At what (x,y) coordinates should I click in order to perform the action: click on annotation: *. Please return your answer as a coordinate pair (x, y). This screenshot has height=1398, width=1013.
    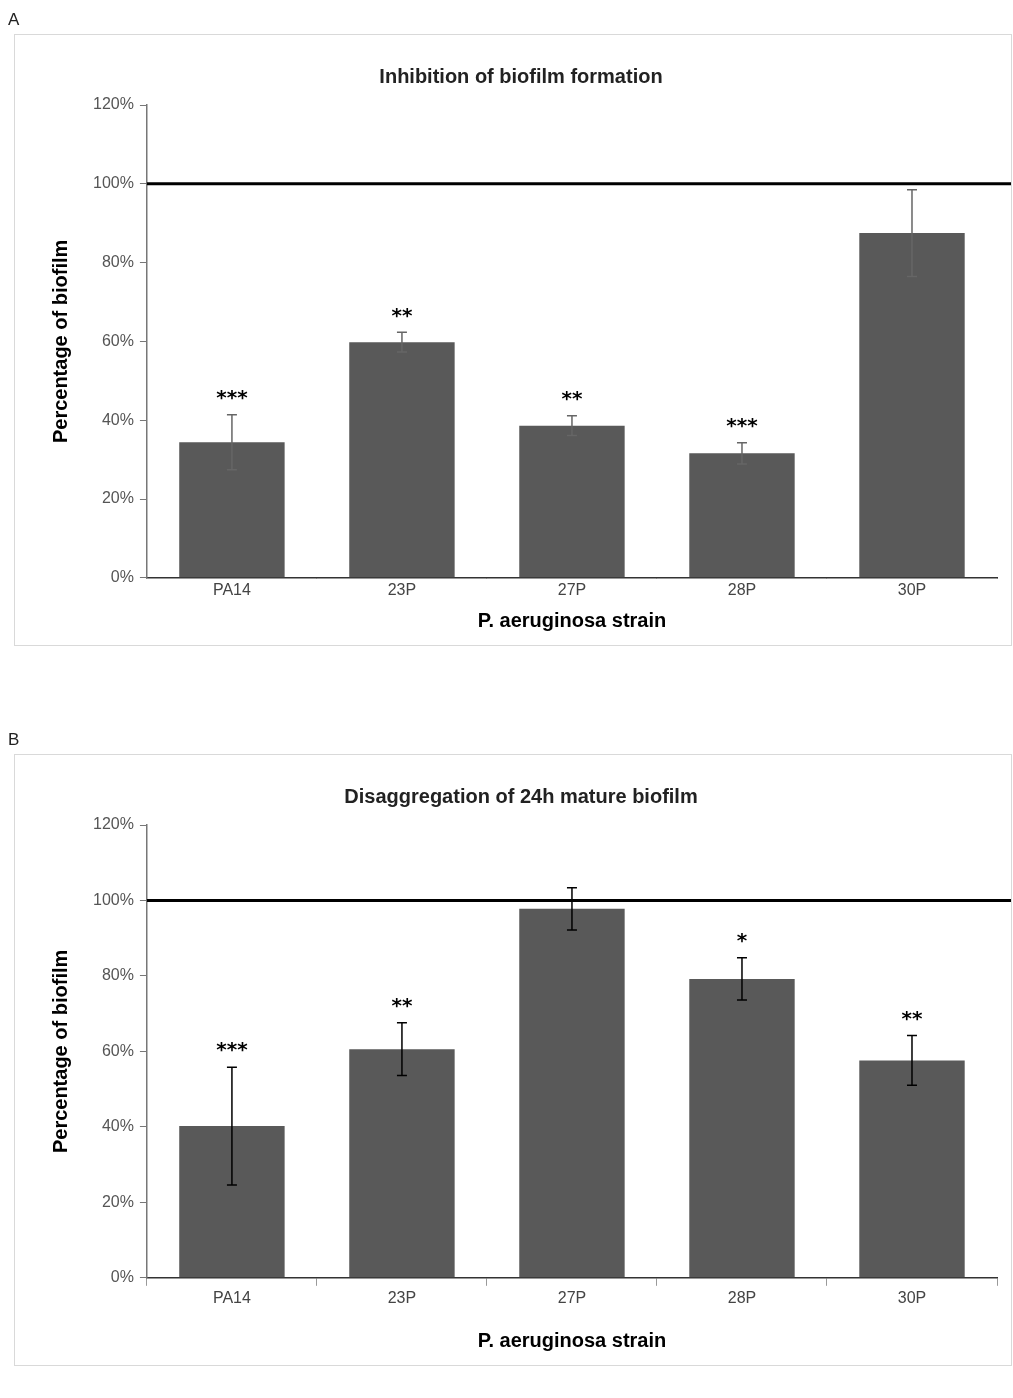
    Looking at the image, I should click on (742, 940).